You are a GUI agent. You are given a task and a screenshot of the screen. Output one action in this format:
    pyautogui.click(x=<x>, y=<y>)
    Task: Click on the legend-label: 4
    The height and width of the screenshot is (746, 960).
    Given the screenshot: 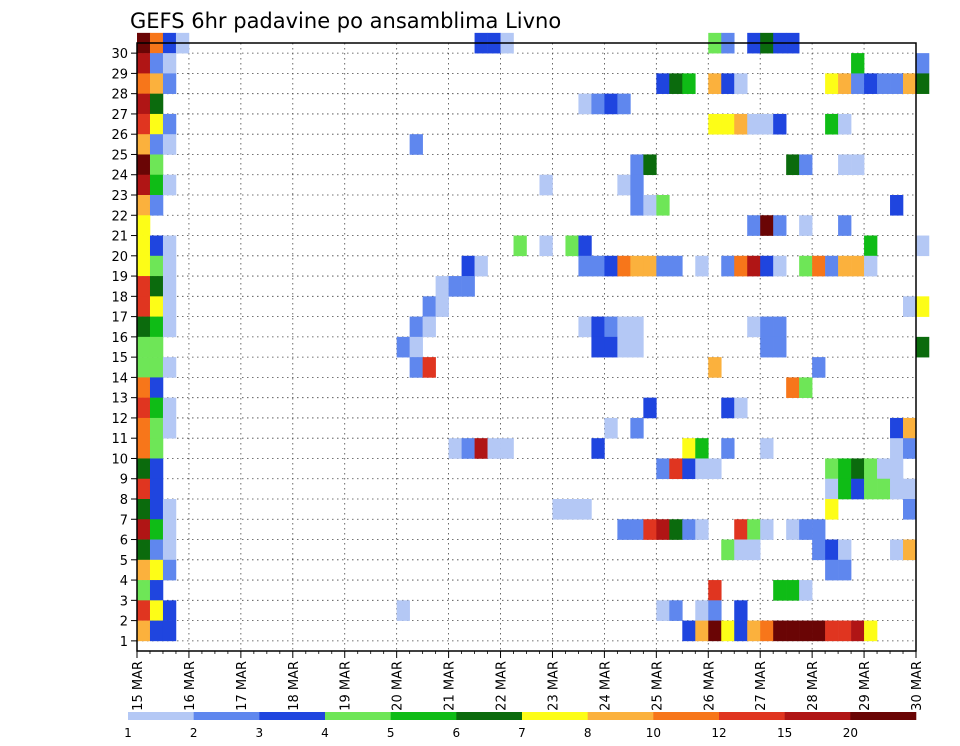 What is the action you would take?
    pyautogui.click(x=325, y=733)
    